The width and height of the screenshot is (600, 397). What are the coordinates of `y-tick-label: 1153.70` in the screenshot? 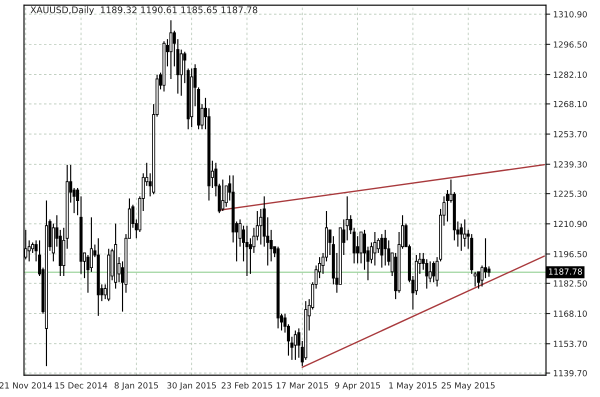 It's located at (570, 344).